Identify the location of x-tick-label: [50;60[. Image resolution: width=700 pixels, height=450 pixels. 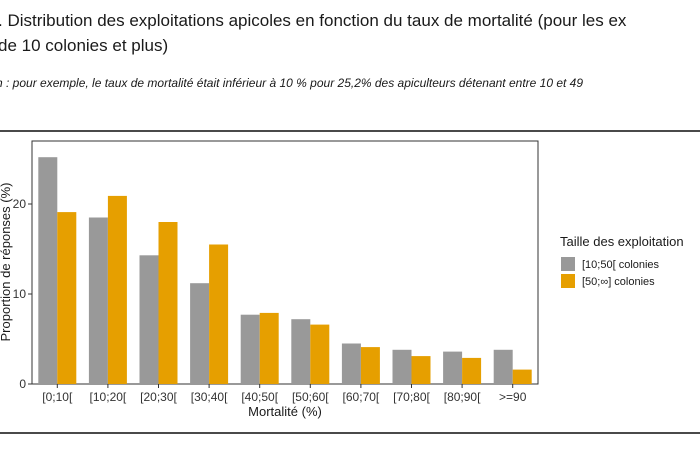
(310, 397).